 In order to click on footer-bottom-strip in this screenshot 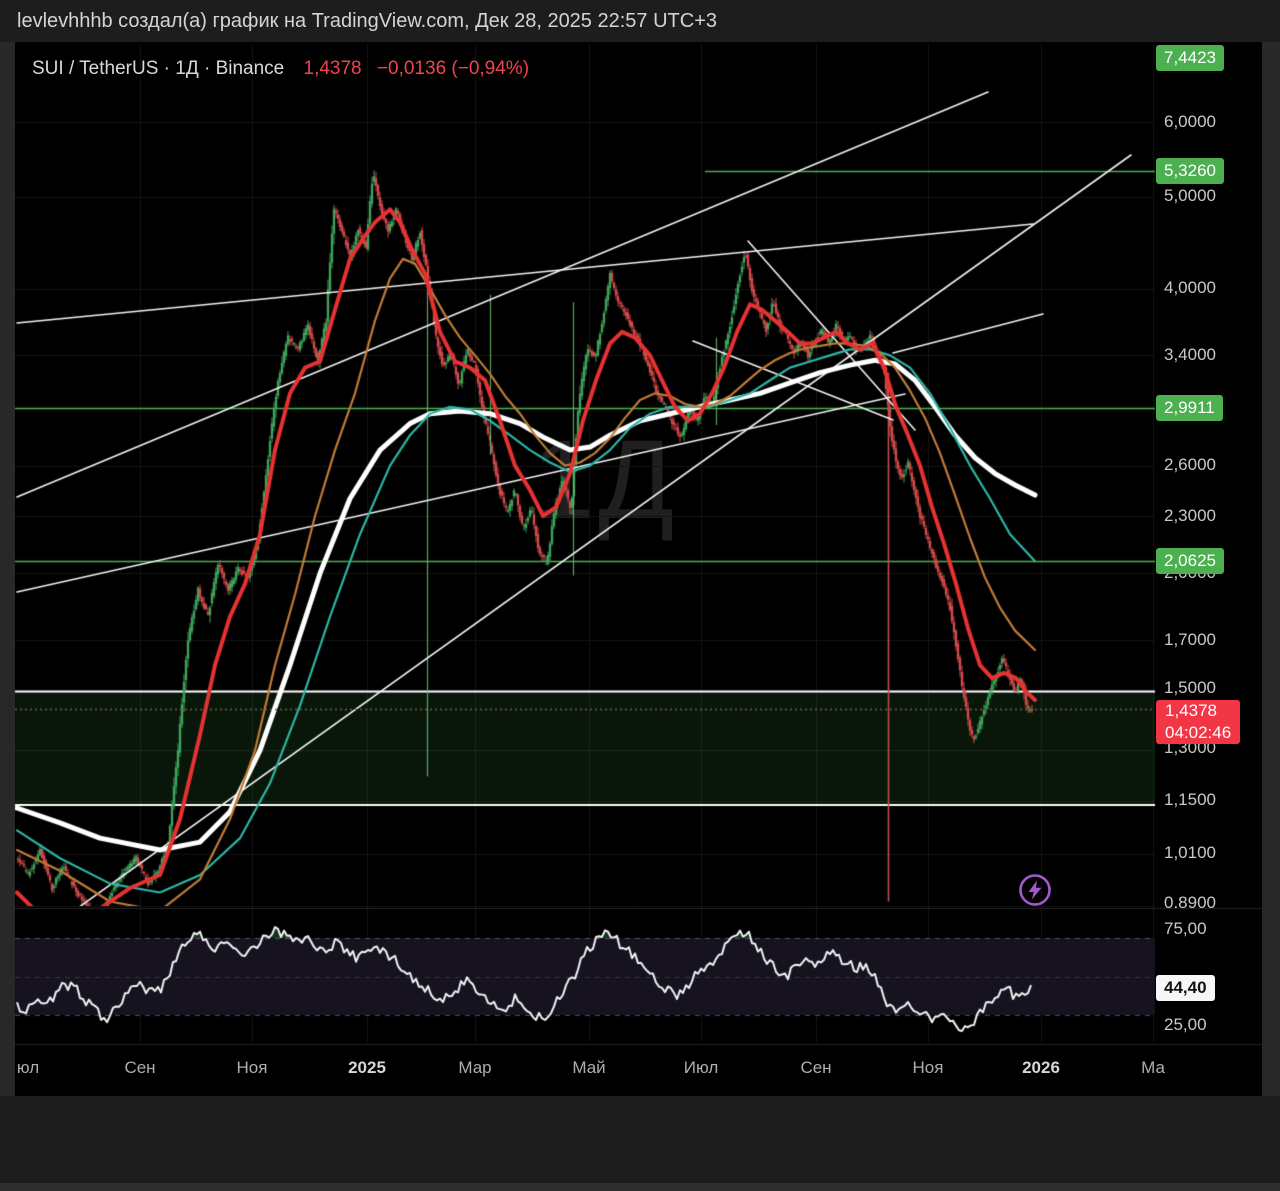, I will do `click(640, 1187)`.